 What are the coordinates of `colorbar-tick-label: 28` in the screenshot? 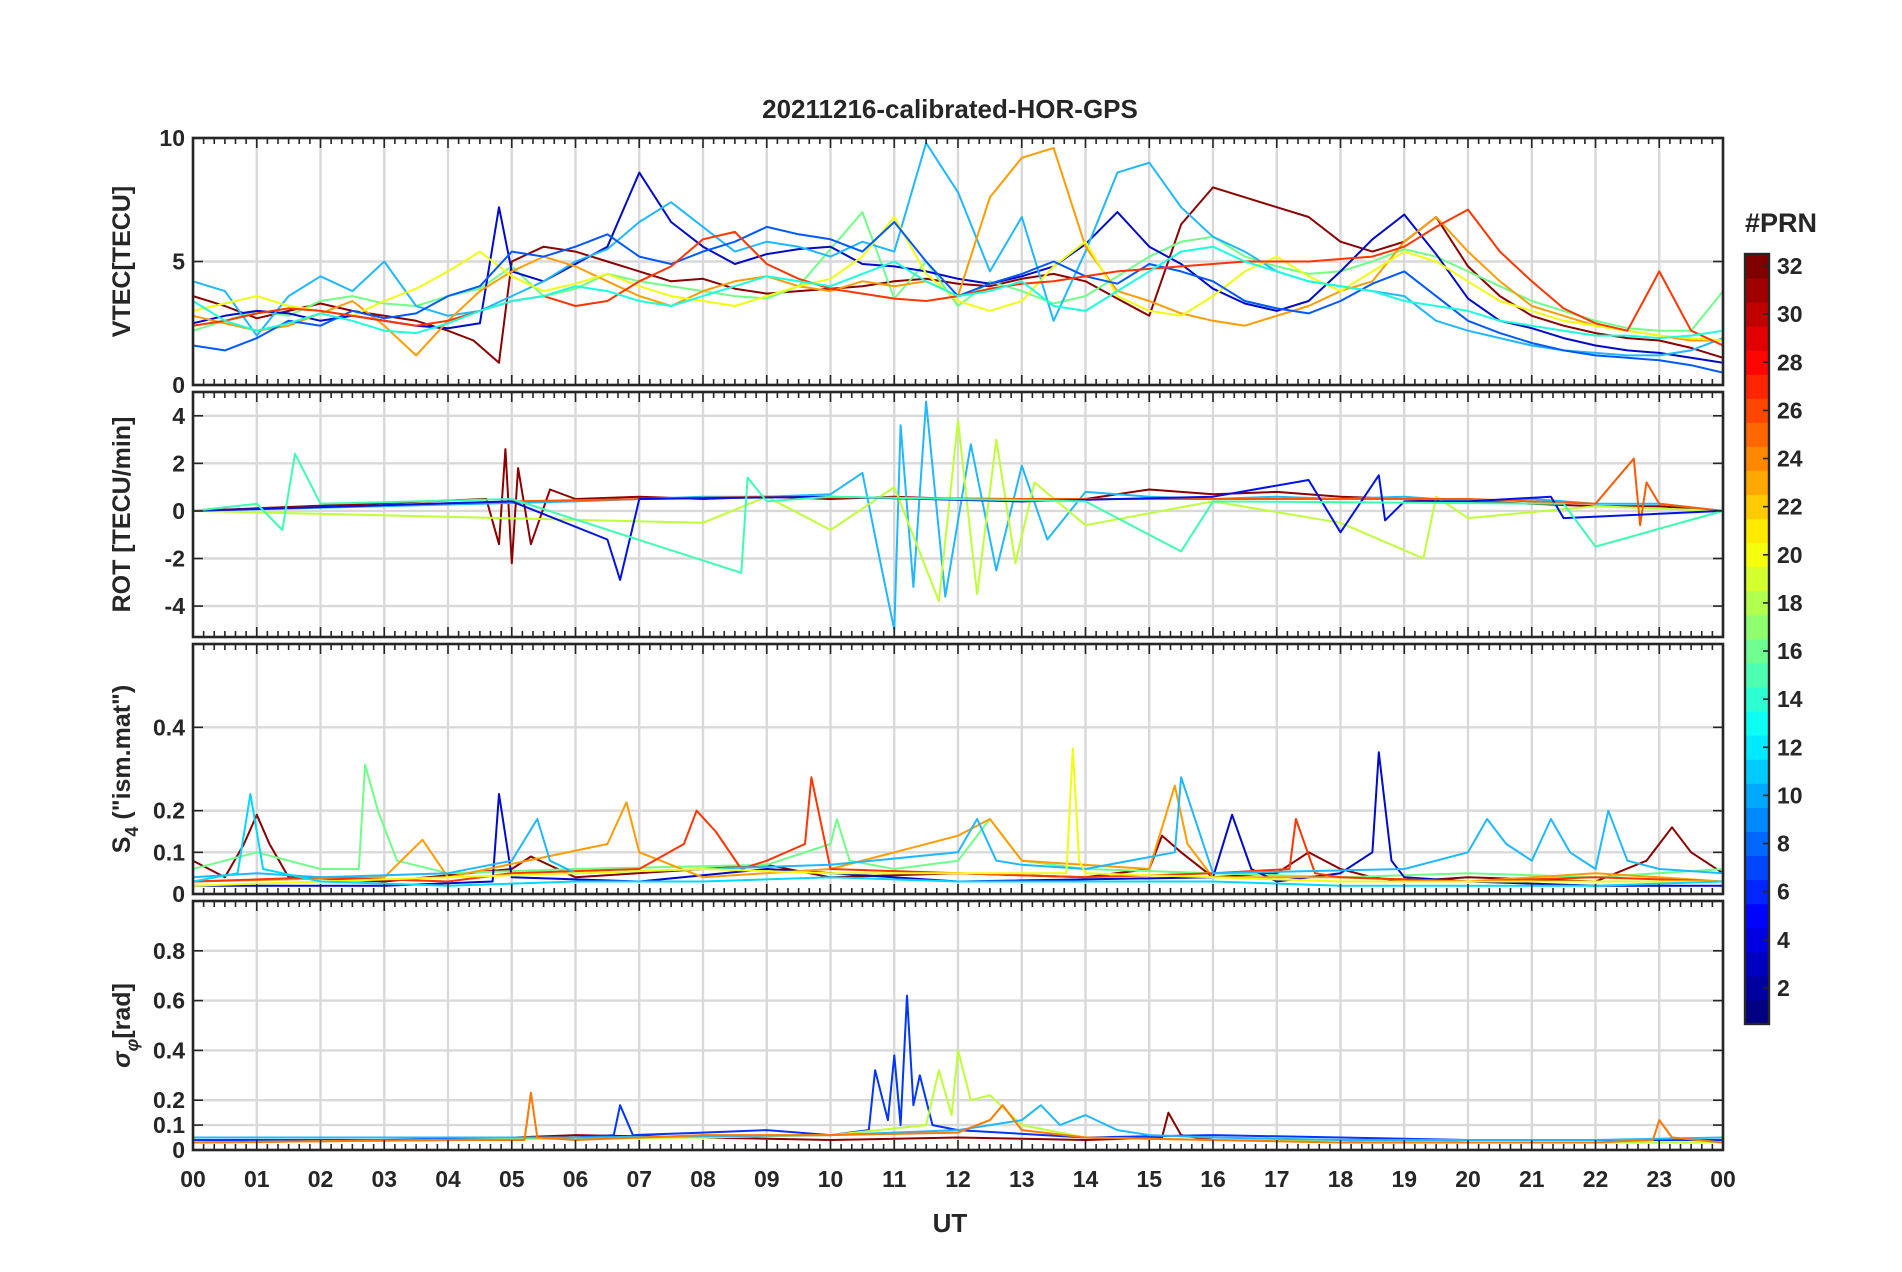 It's located at (1790, 362).